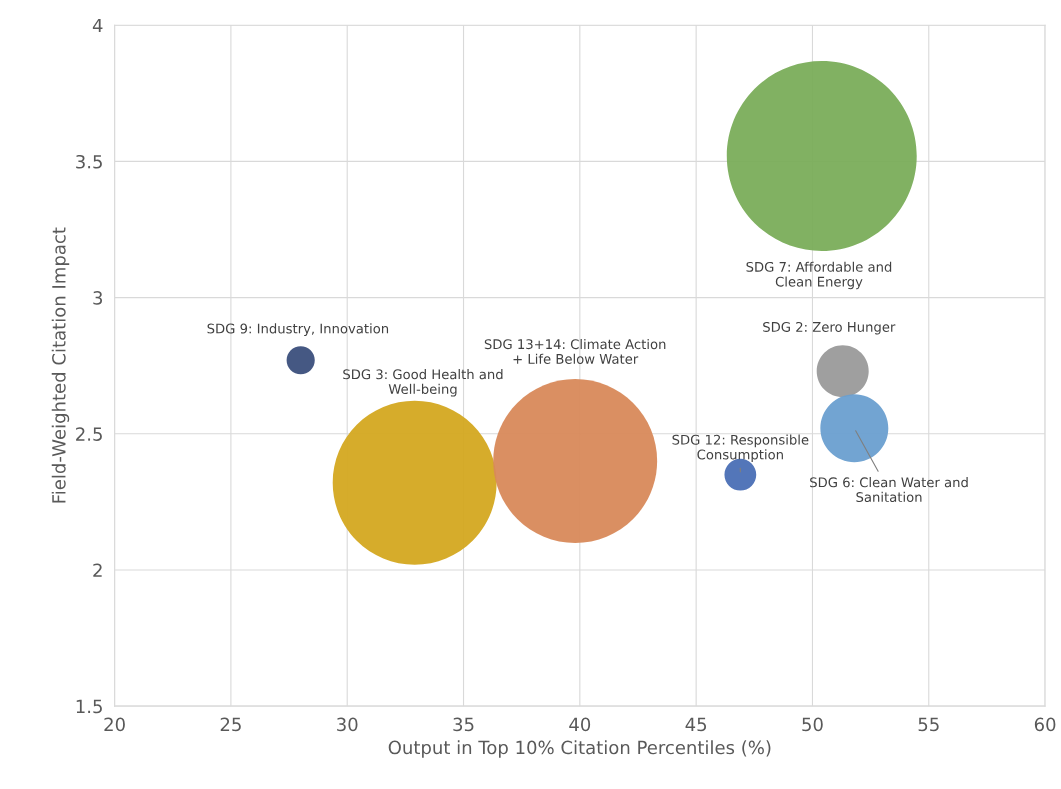  Describe the element at coordinates (89, 161) in the screenshot. I see `y-tick-label: 3.5` at that location.